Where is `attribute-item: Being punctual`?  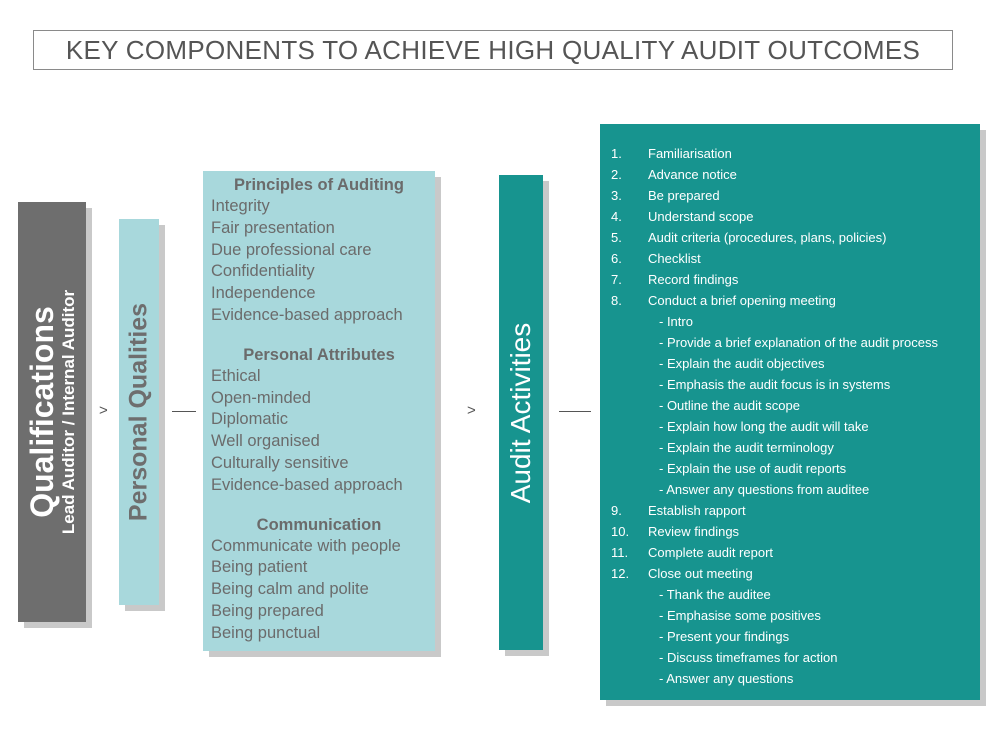 attribute-item: Being punctual is located at coordinates (266, 632).